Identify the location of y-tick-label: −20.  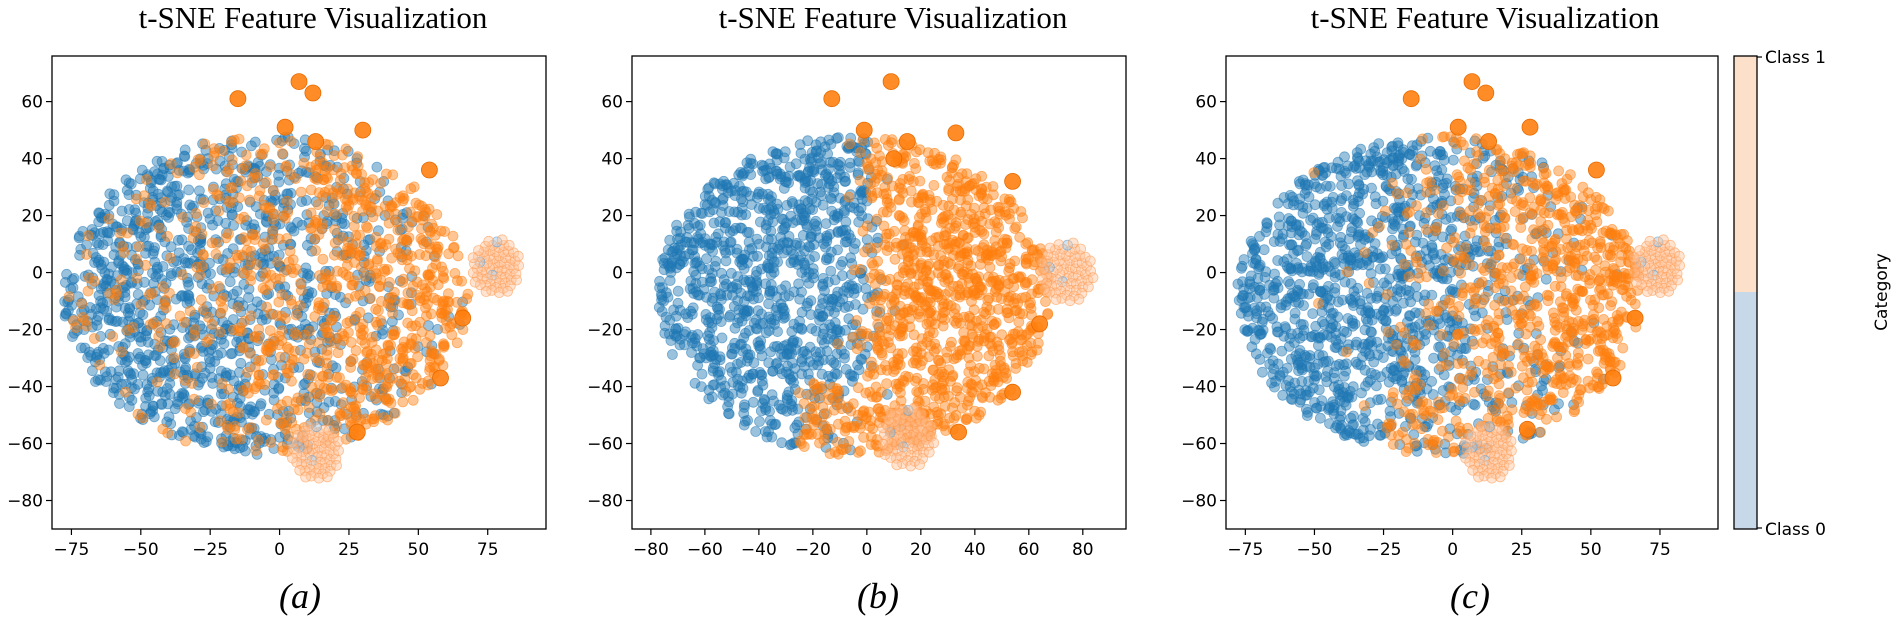
(605, 331).